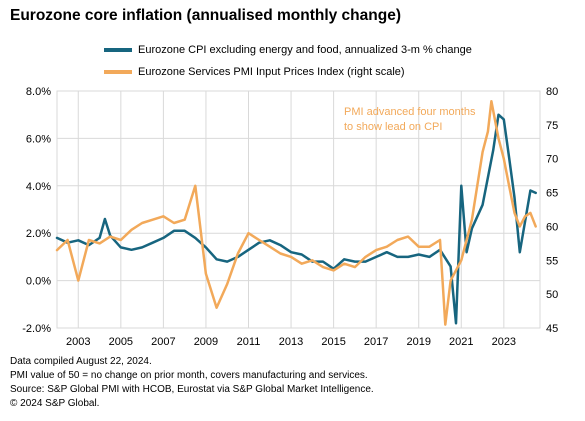 The width and height of the screenshot is (585, 421). I want to click on x-tick-label: 2023, so click(504, 342).